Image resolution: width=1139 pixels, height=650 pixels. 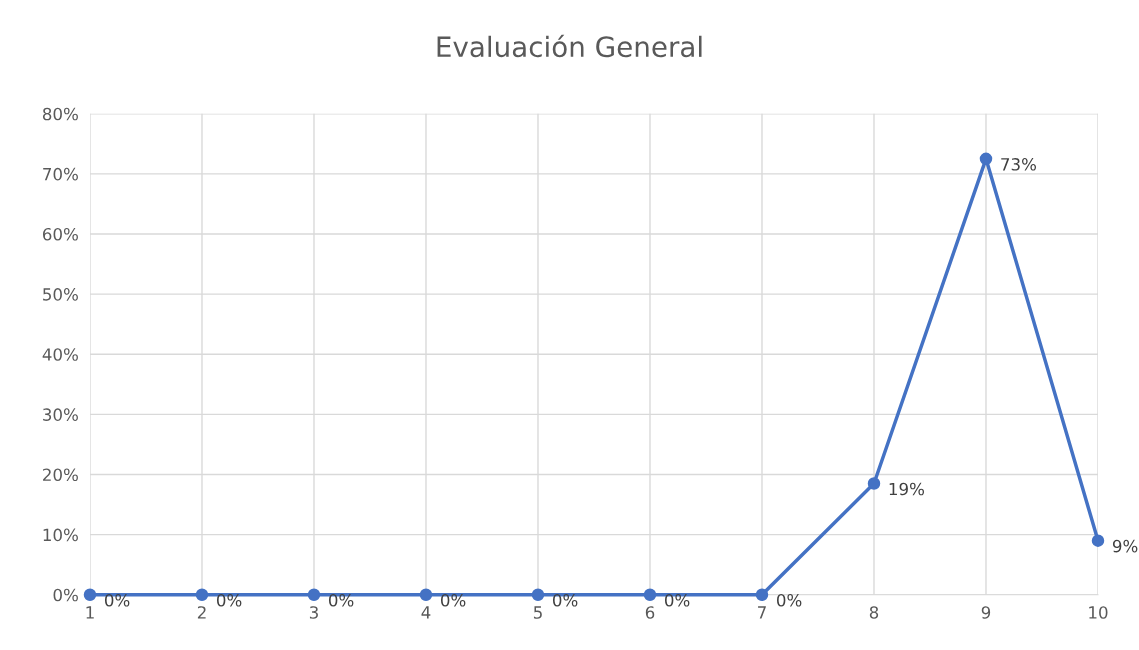 What do you see at coordinates (313, 612) in the screenshot?
I see `x-tick-label: 3` at bounding box center [313, 612].